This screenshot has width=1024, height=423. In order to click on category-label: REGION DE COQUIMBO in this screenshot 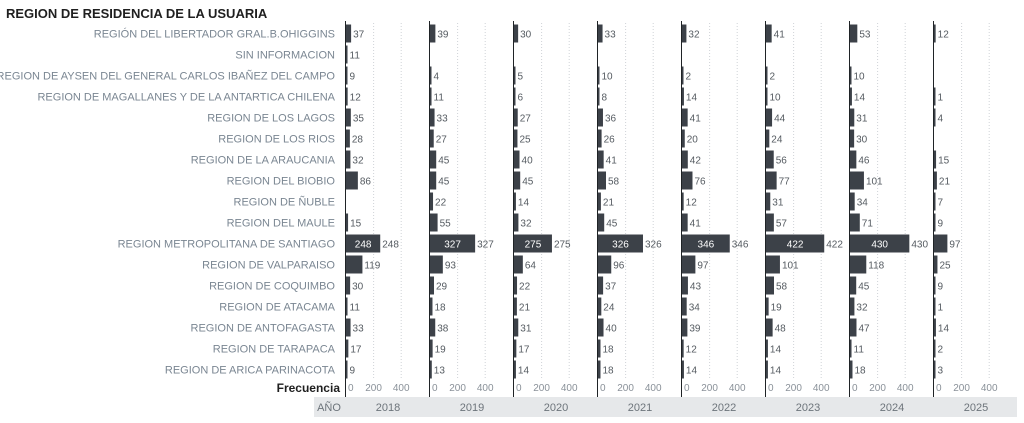, I will do `click(272, 287)`.